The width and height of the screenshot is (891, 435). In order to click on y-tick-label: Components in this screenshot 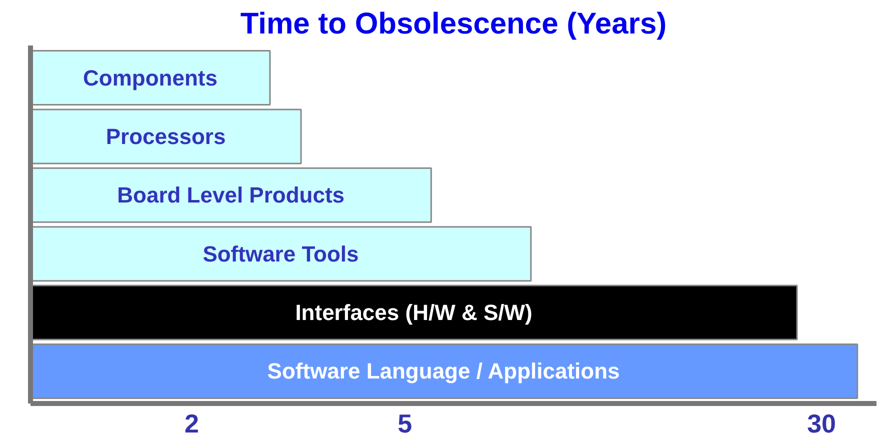, I will do `click(150, 77)`.